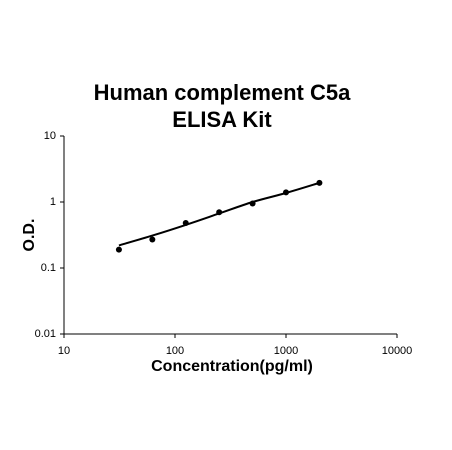  Describe the element at coordinates (29, 235) in the screenshot. I see `y-axis-label: O.D.` at that location.